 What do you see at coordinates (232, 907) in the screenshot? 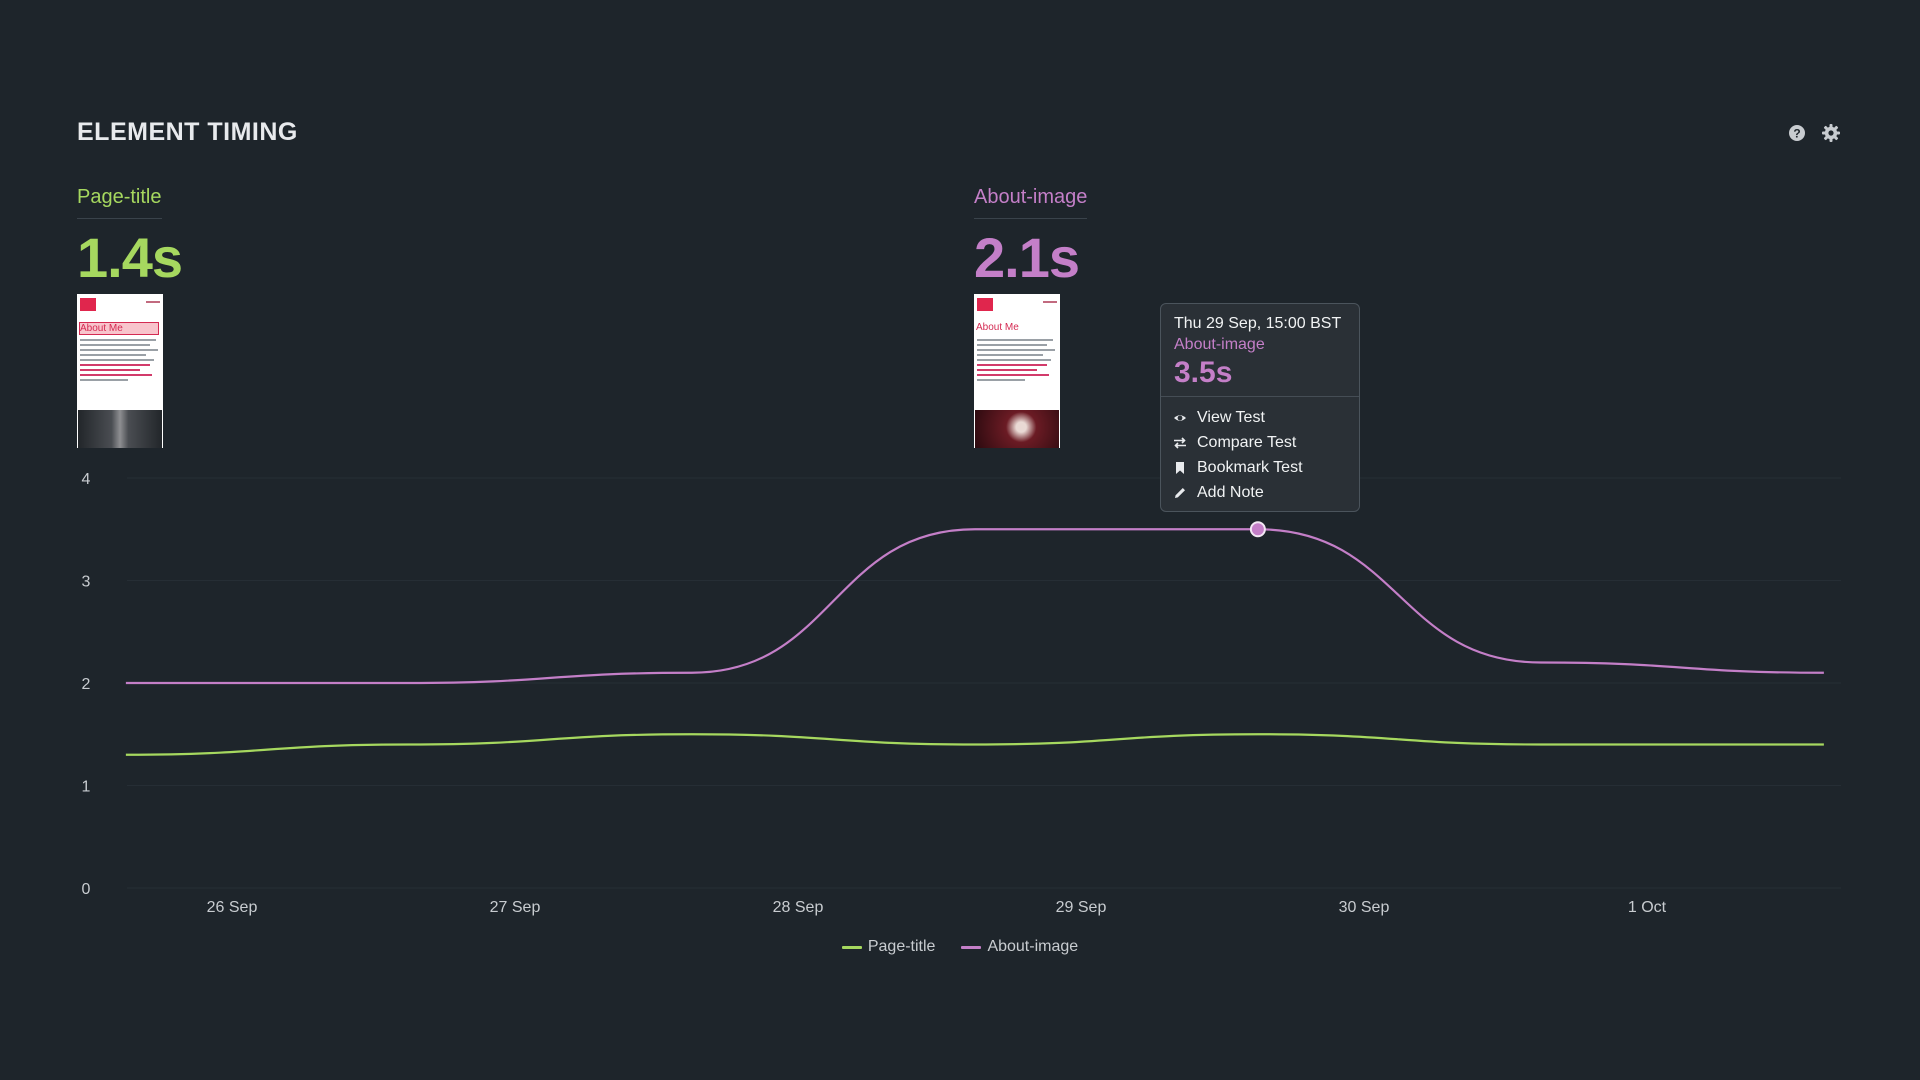
I see `x-tick-label: 26 Sep` at bounding box center [232, 907].